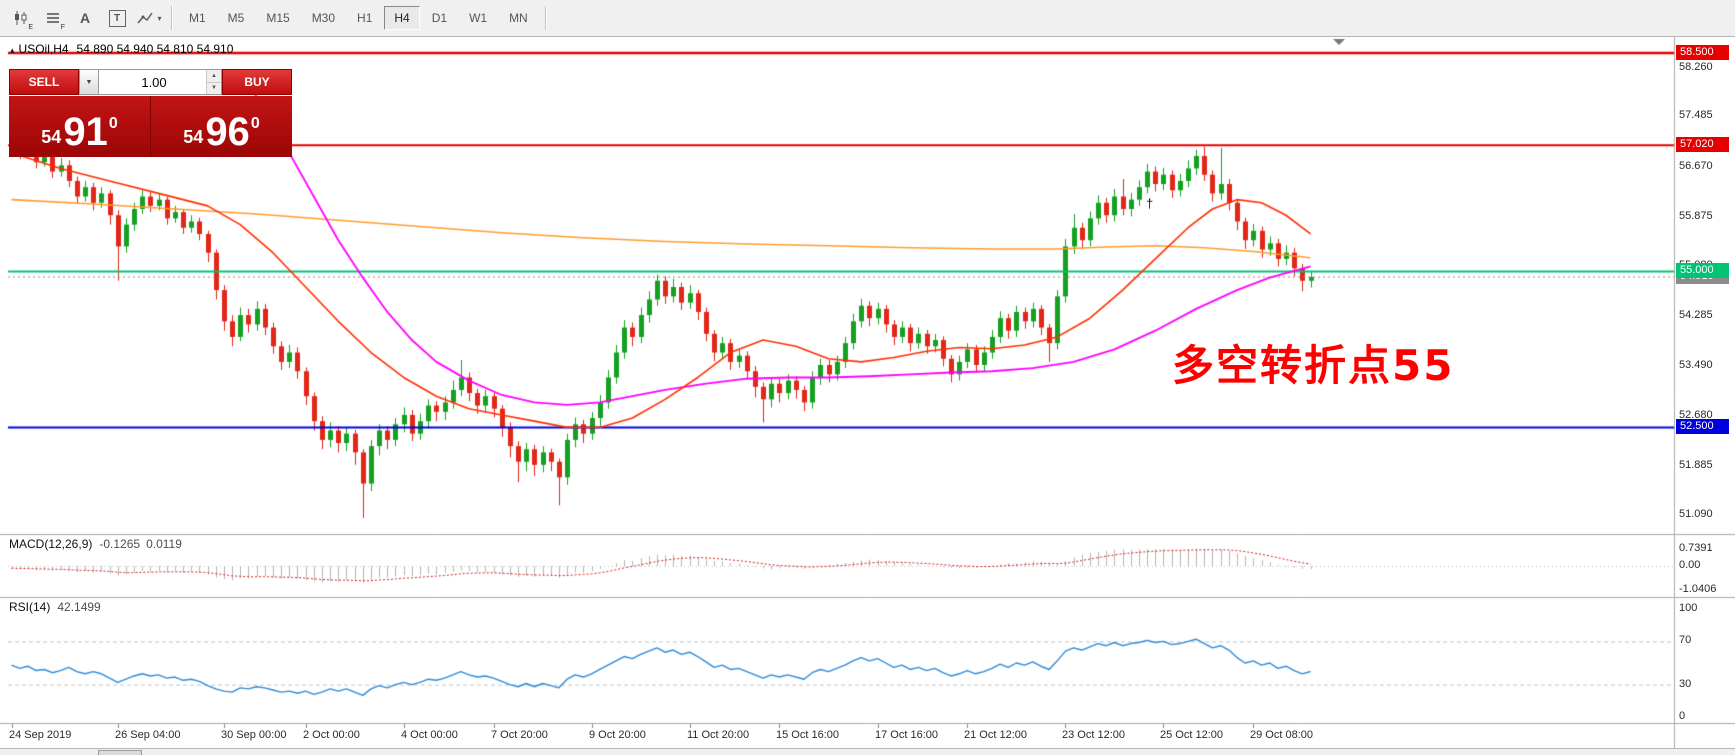 The height and width of the screenshot is (755, 1735). Describe the element at coordinates (236, 18) in the screenshot. I see `timeframe-m5: M5` at that location.